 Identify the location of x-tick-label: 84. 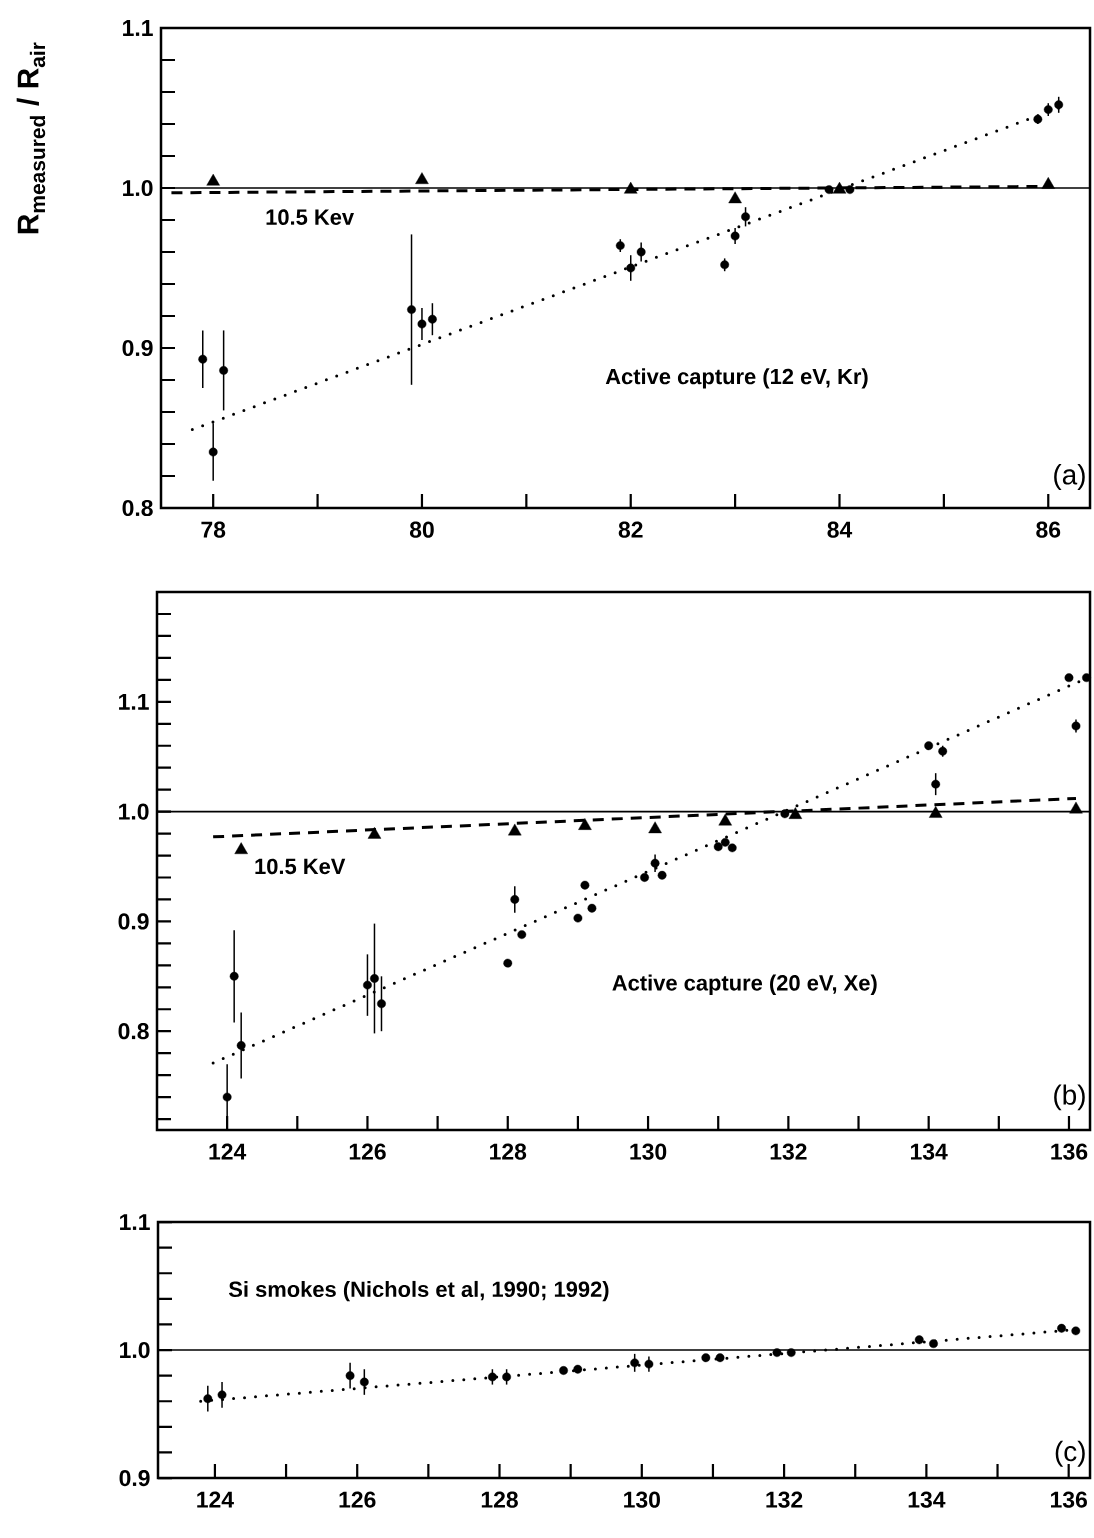
(840, 529).